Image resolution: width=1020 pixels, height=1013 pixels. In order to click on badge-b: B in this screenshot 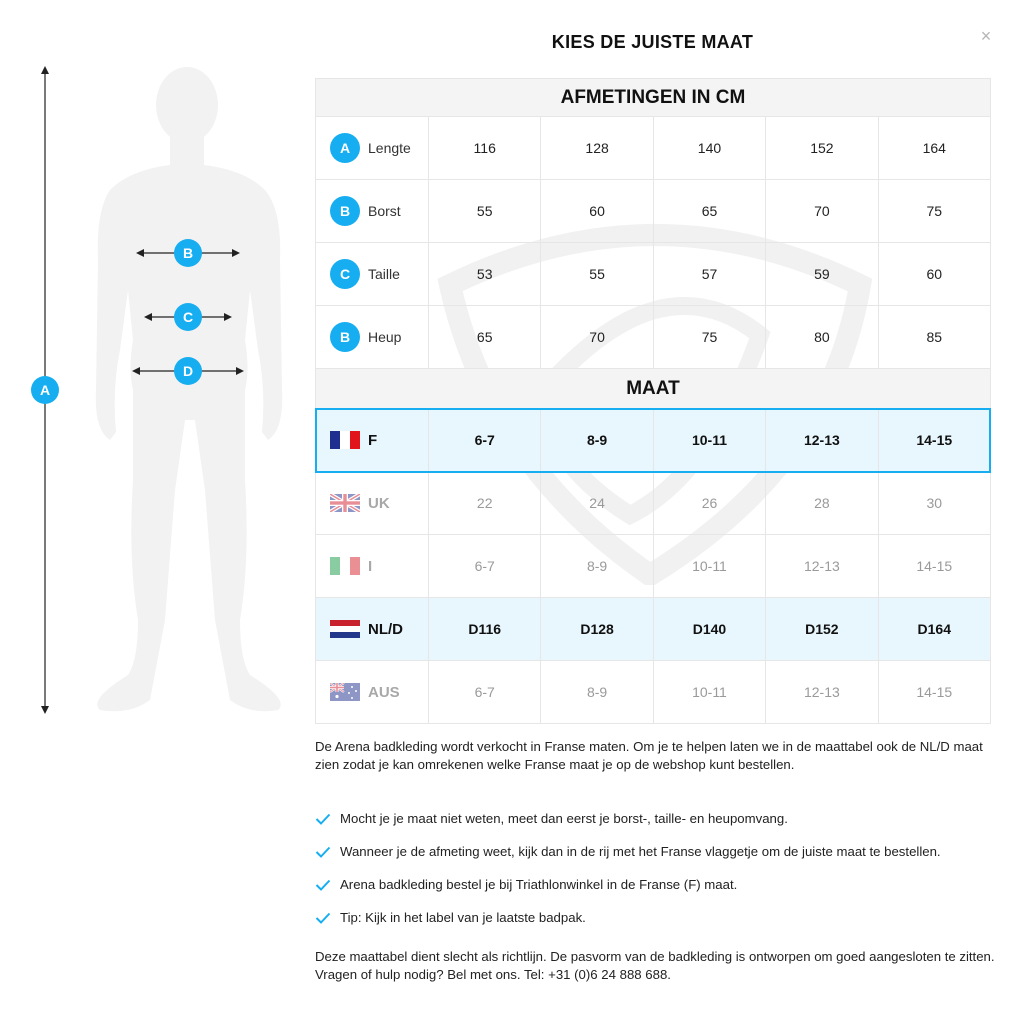, I will do `click(188, 253)`.